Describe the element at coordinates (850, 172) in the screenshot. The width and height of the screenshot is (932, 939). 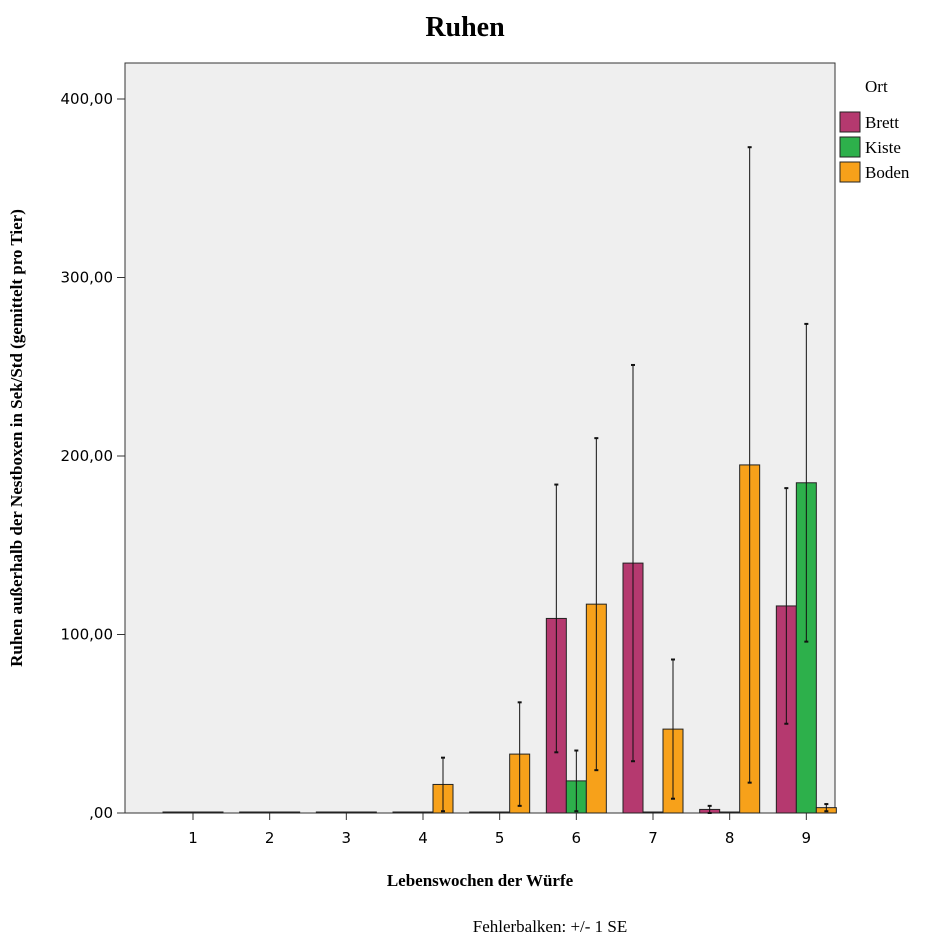
I see `legend-swatch-boden` at that location.